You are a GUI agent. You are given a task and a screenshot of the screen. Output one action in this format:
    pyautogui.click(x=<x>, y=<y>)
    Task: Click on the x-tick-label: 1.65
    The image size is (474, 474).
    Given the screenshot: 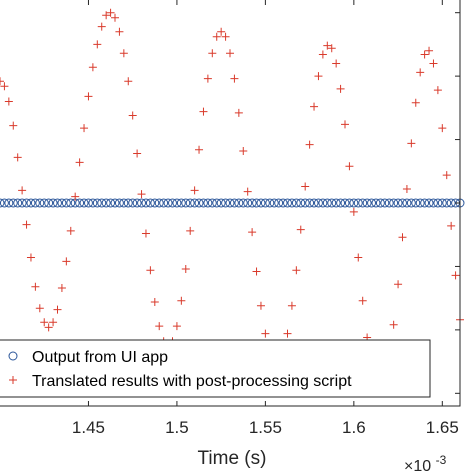 What is the action you would take?
    pyautogui.click(x=442, y=427)
    